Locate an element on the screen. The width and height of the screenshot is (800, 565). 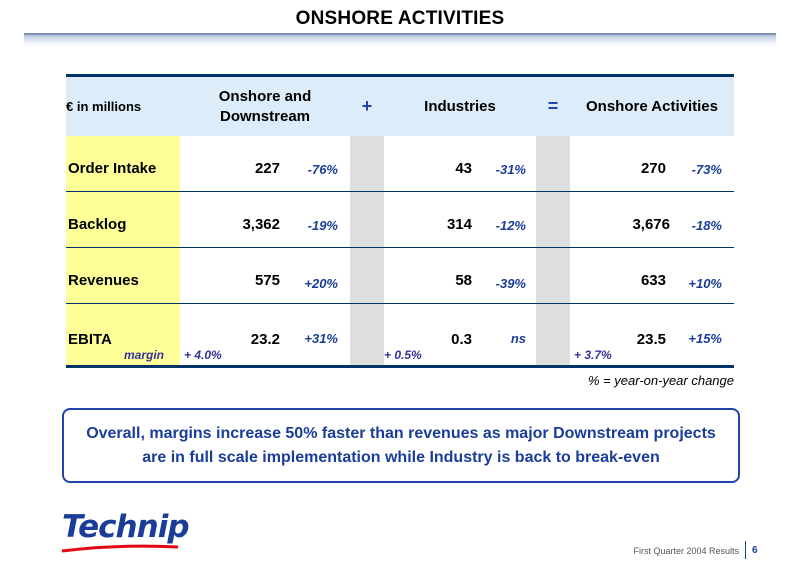
technip-logo: Technip is located at coordinates (126, 527).